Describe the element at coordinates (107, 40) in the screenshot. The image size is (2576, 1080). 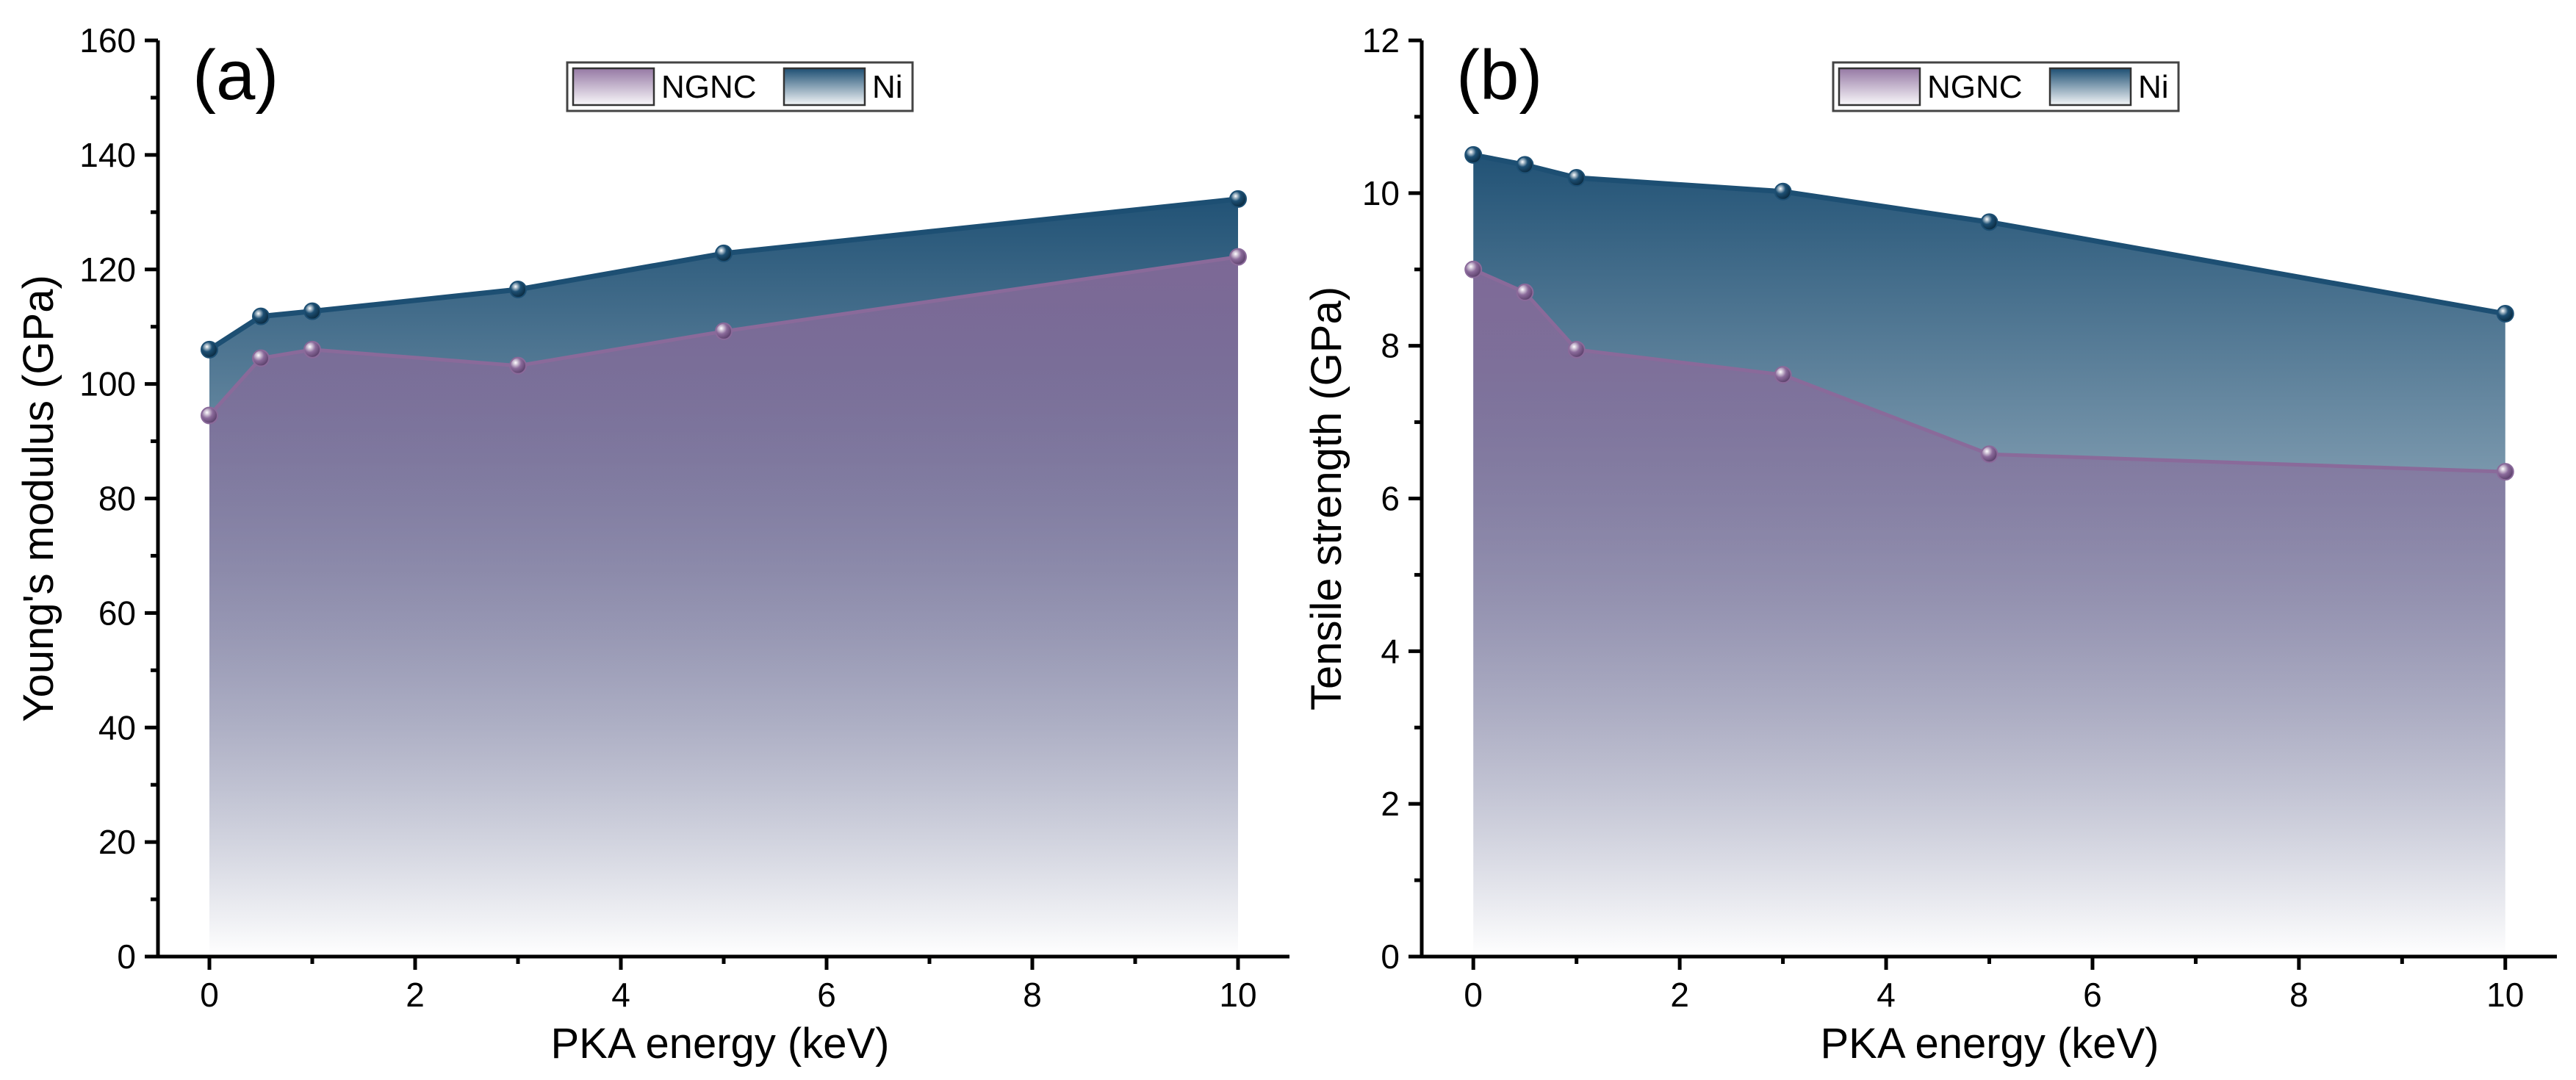
I see `y-tick-label: 160` at that location.